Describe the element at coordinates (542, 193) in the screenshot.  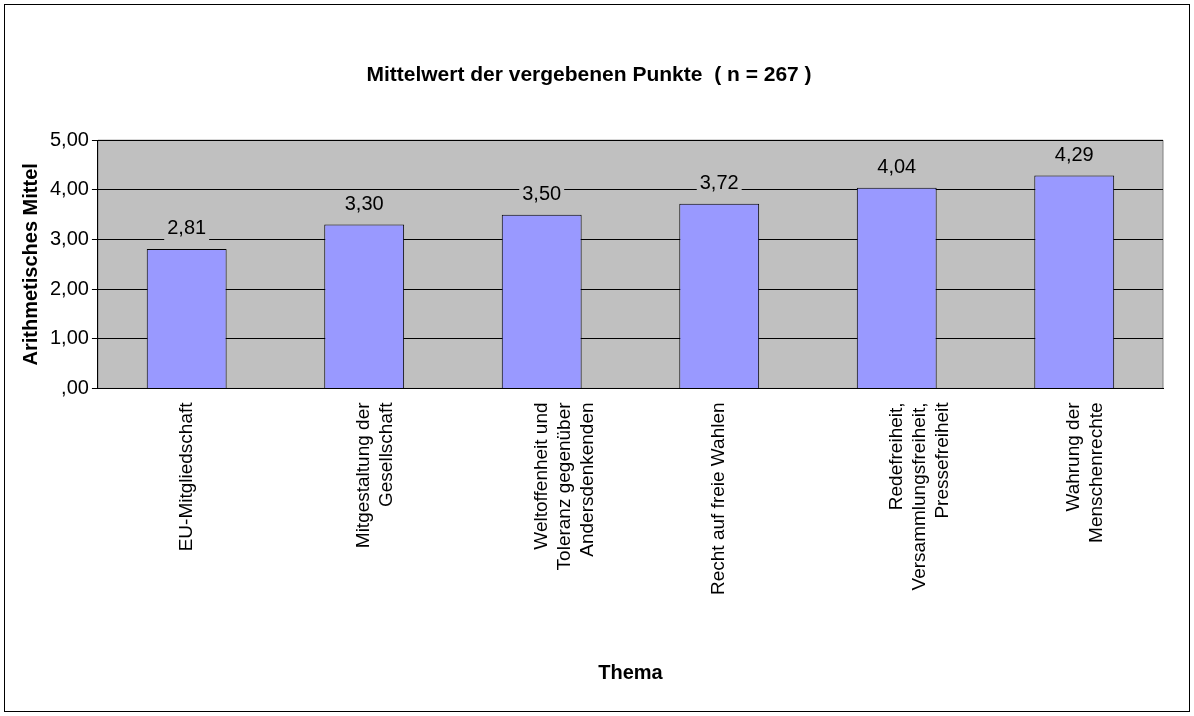
I see `data-label: 3,50` at that location.